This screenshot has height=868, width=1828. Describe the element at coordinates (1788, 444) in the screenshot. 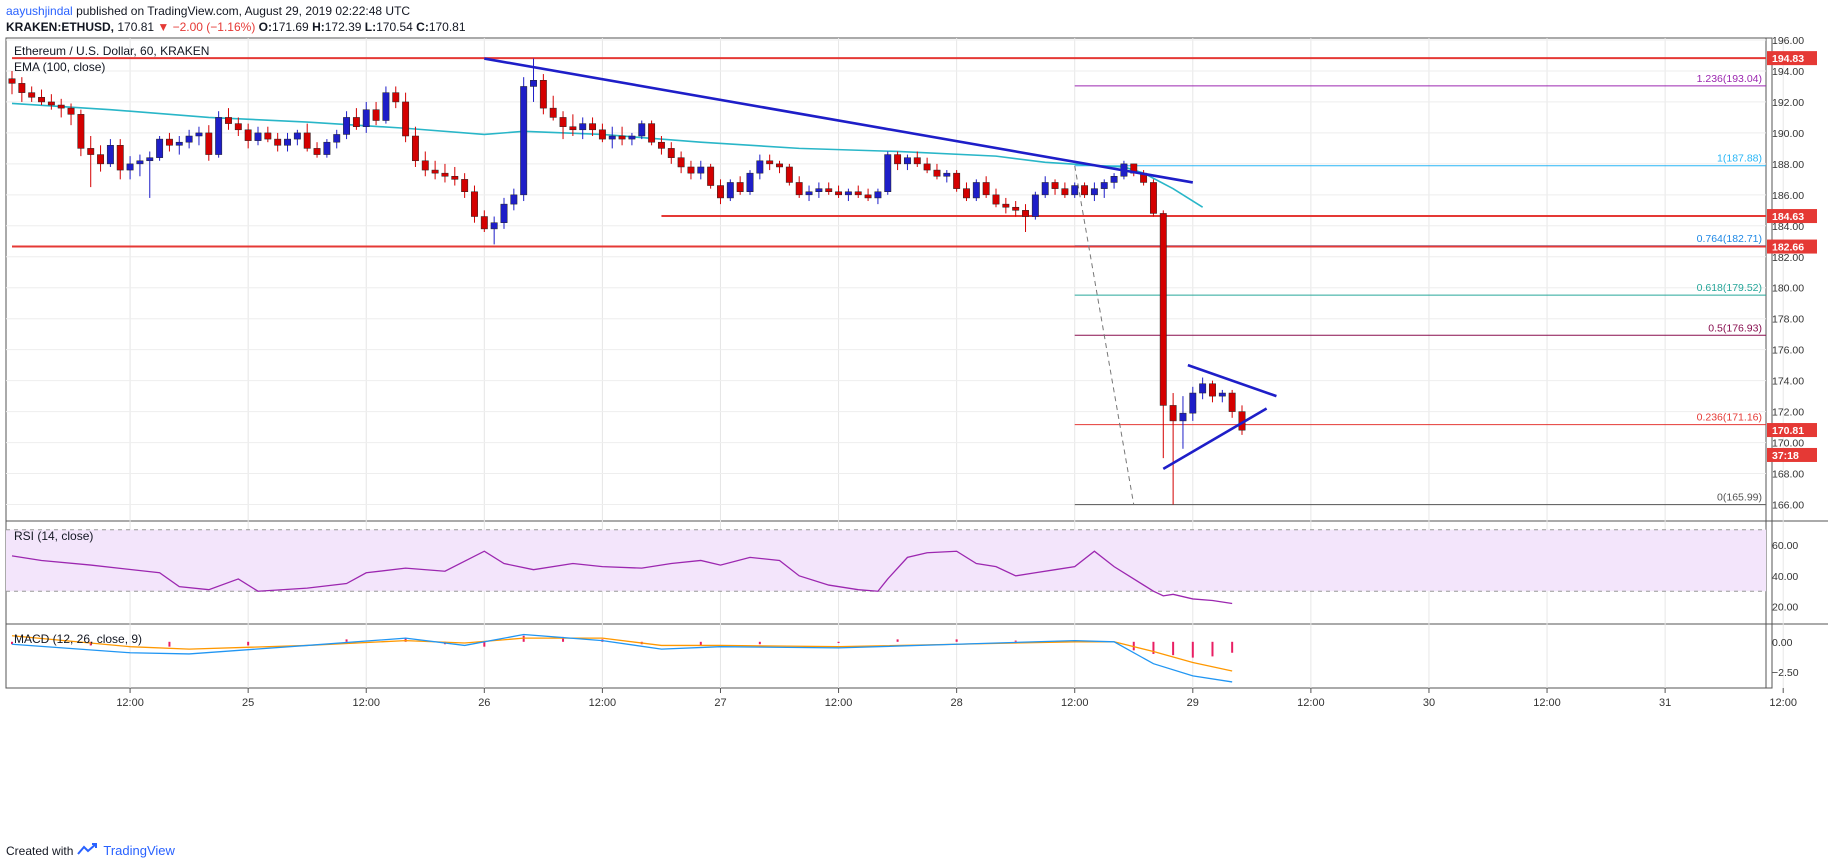

I see `y-tick-label: 170.00` at that location.